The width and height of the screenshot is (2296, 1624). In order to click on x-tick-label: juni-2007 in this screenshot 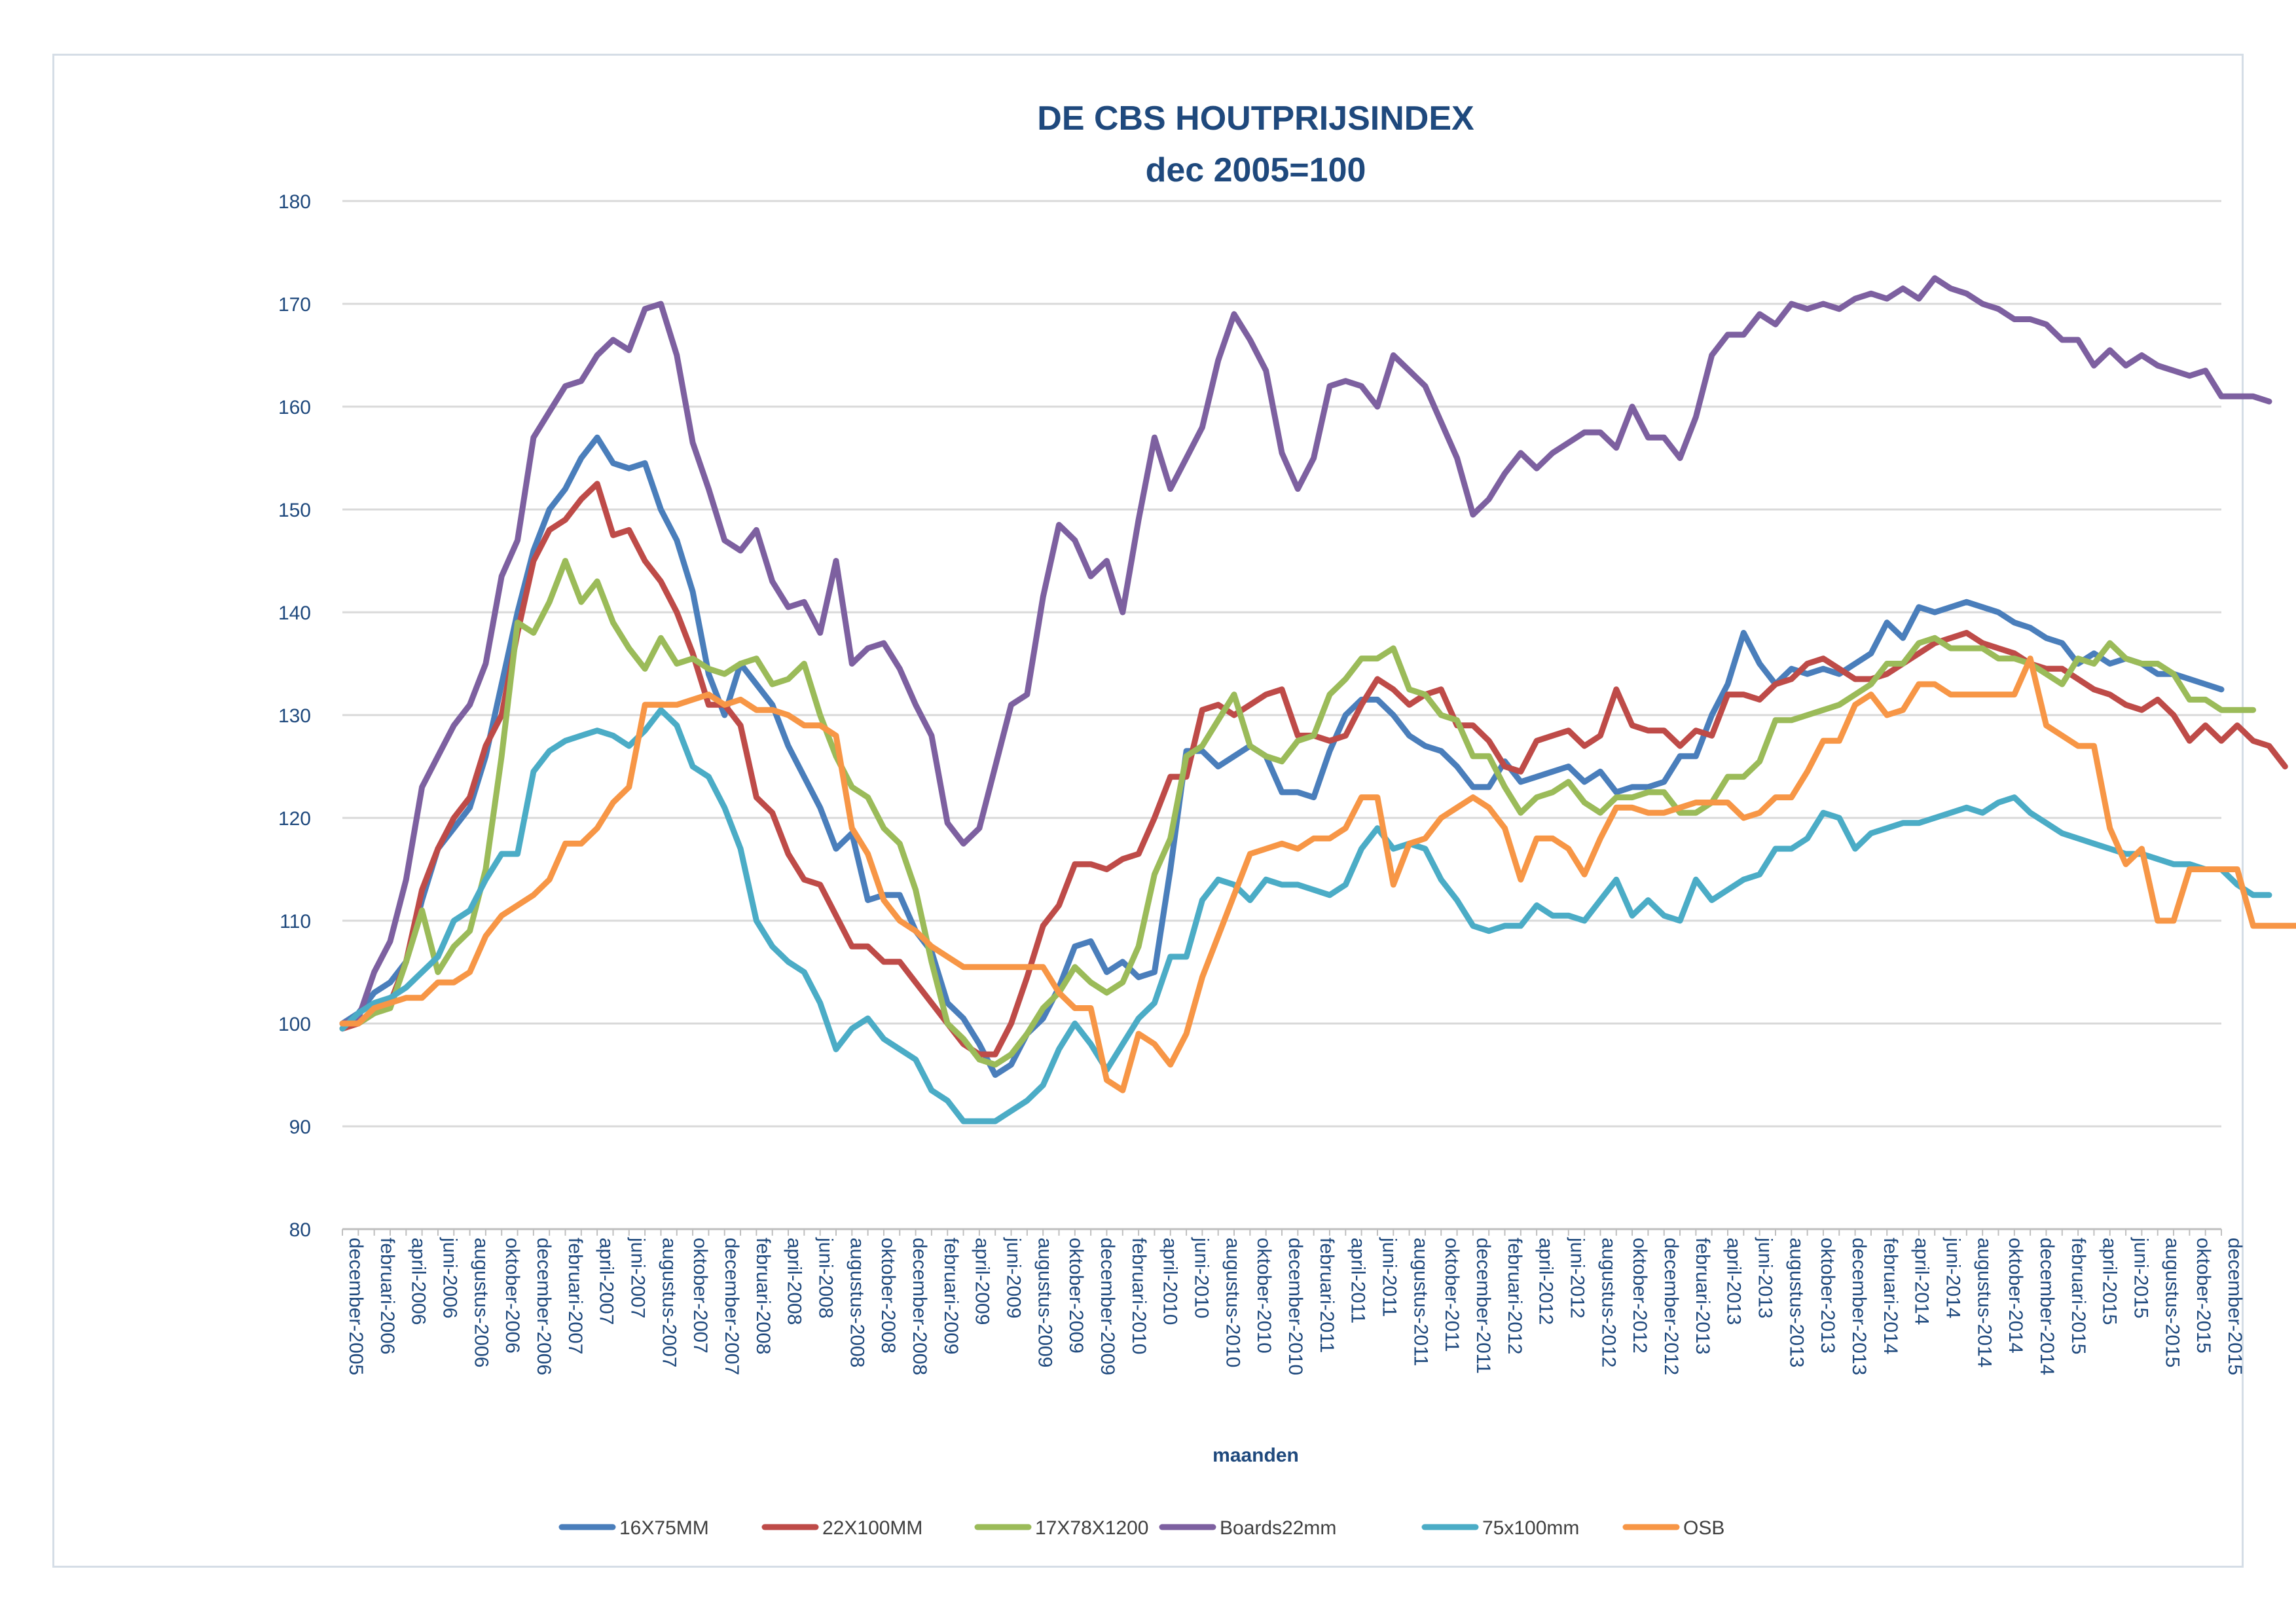, I will do `click(638, 1277)`.